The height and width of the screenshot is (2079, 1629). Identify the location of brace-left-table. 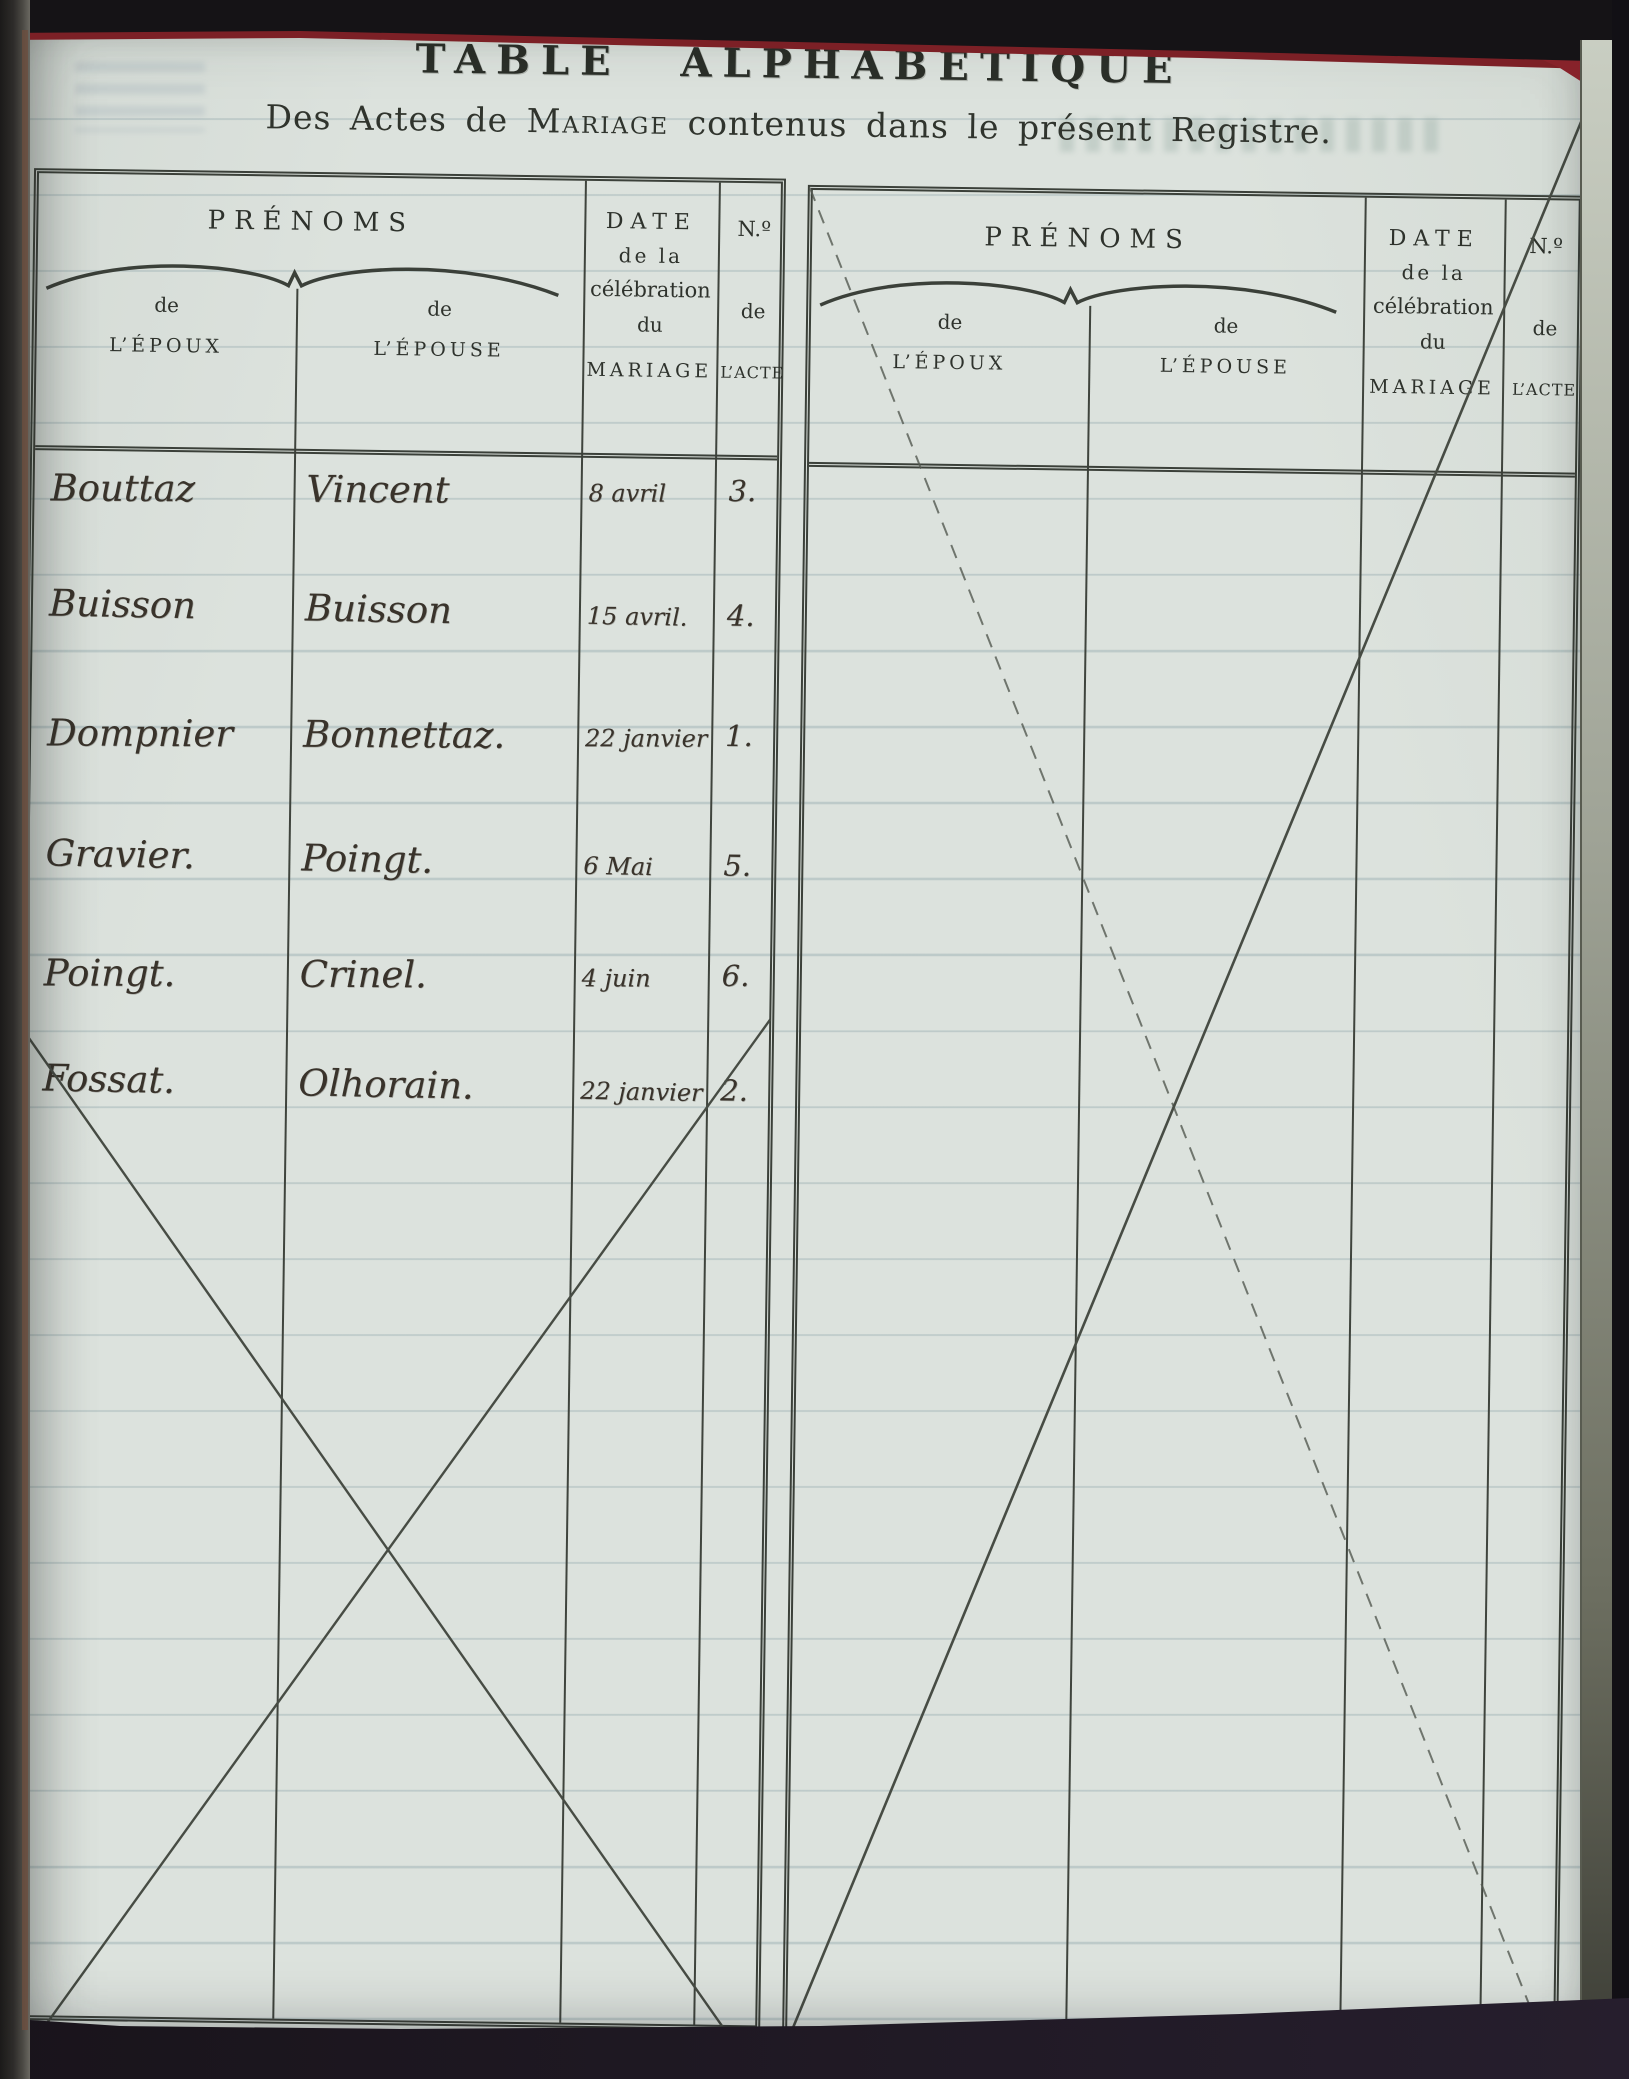
(302, 281).